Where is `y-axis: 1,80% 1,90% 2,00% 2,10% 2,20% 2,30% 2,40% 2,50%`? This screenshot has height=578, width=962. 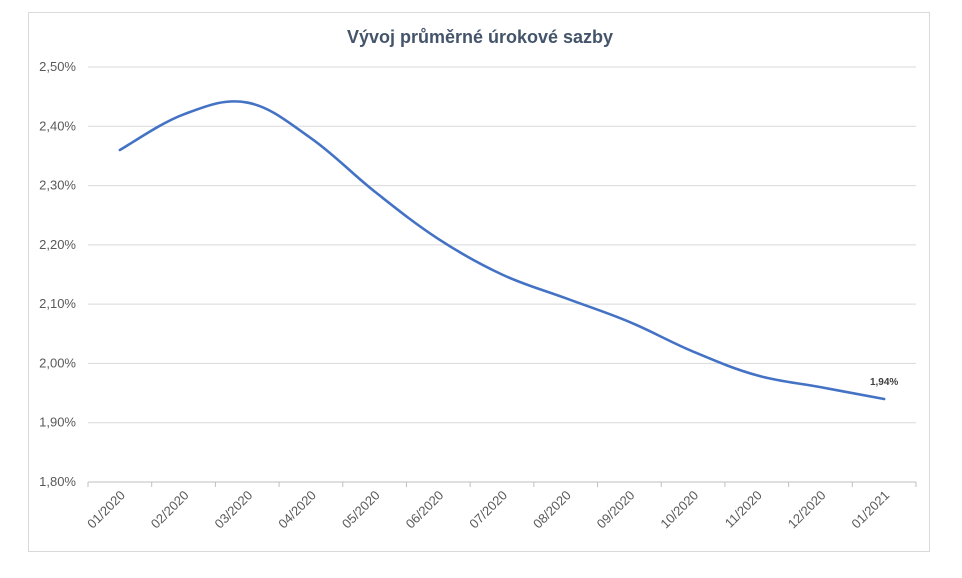 y-axis: 1,80% 1,90% 2,00% 2,10% 2,20% 2,30% 2,40% 2,50% is located at coordinates (57, 274).